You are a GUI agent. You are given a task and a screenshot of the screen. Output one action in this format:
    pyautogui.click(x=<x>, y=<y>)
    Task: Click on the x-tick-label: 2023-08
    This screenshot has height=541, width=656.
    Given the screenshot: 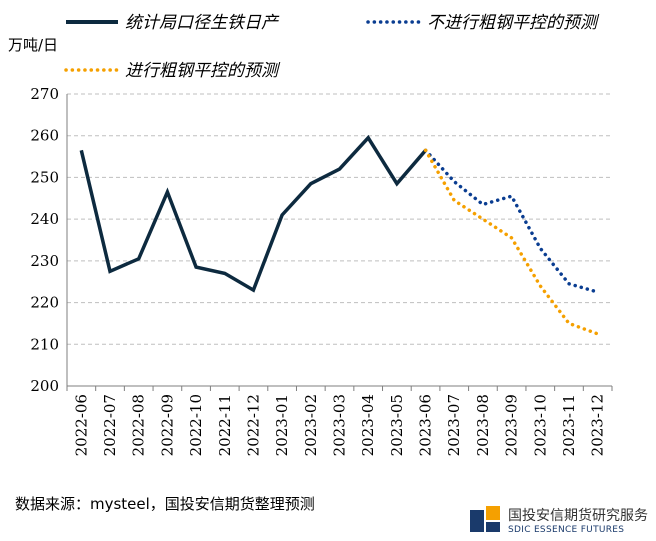 What is the action you would take?
    pyautogui.click(x=483, y=425)
    